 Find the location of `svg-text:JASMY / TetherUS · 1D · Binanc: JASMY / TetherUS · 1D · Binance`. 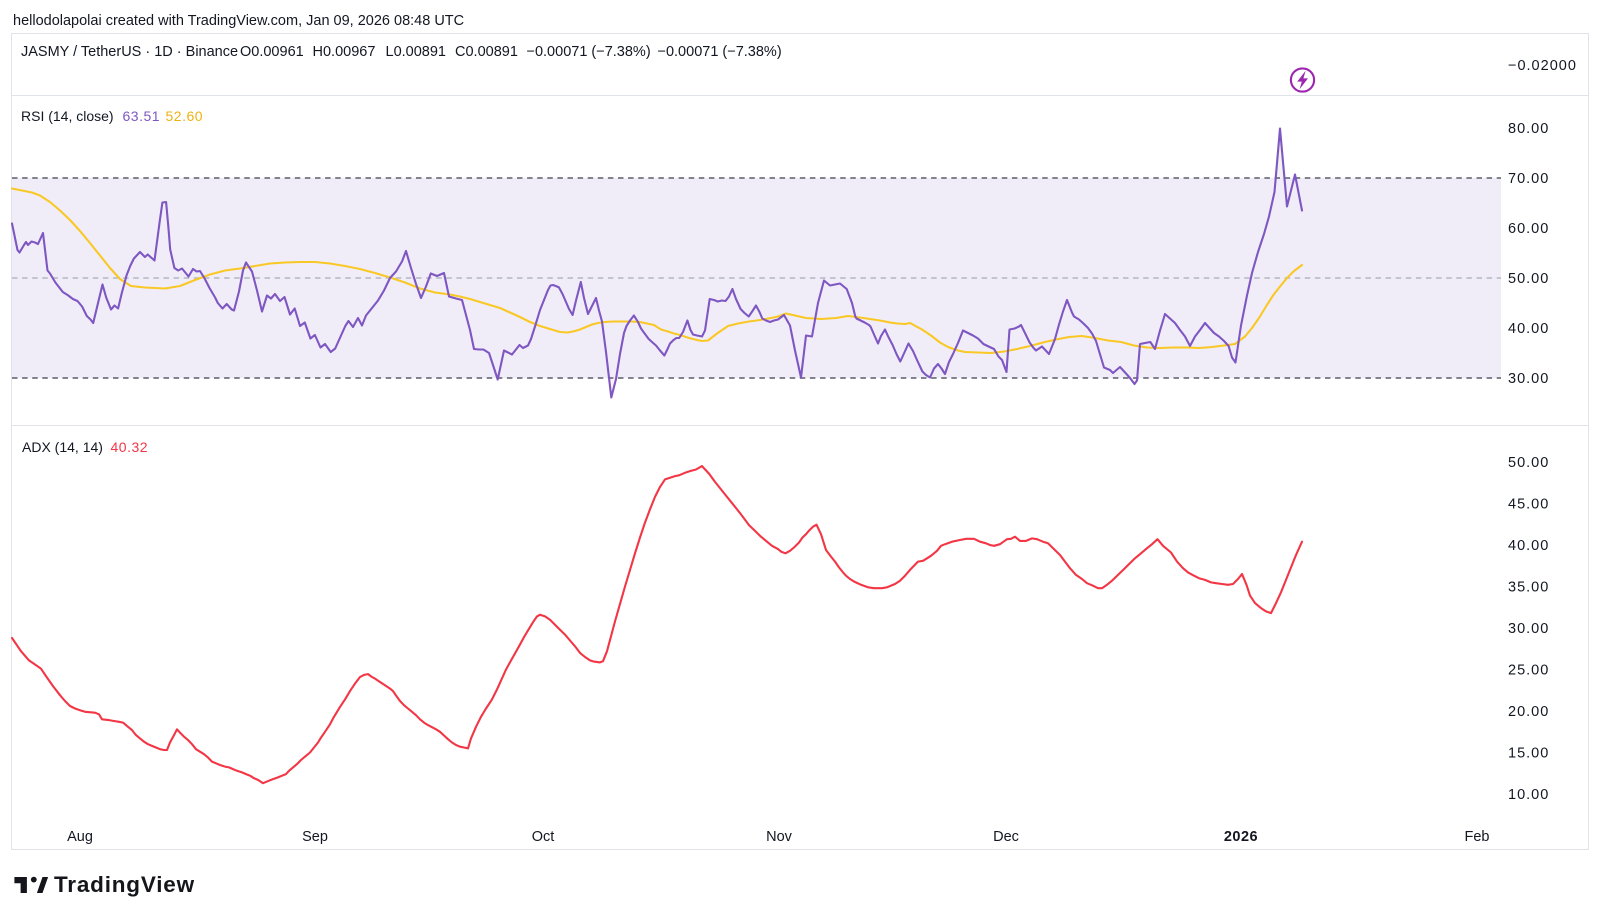

svg-text:JASMY / TetherUS · 1D · Binanc: JASMY / TetherUS · 1D · Binance is located at coordinates (129, 52).